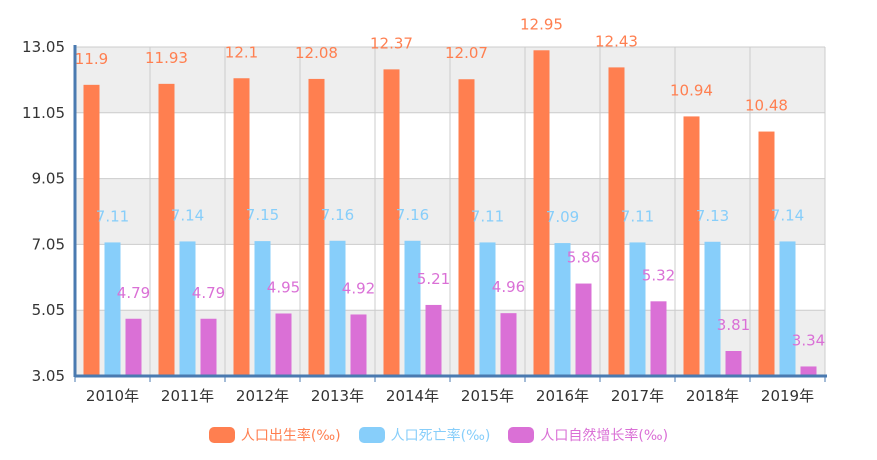  I want to click on legend-label: 人口出生率(‰), so click(290, 436).